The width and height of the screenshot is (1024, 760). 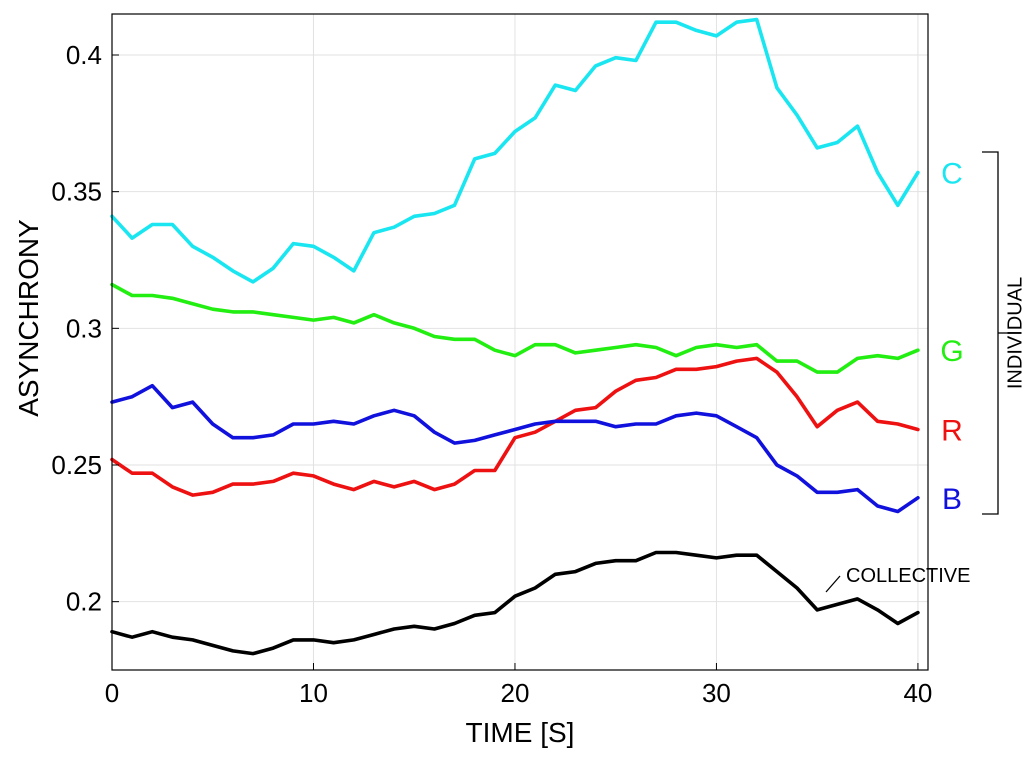 I want to click on y-tick-label: 0.3, so click(x=84, y=328).